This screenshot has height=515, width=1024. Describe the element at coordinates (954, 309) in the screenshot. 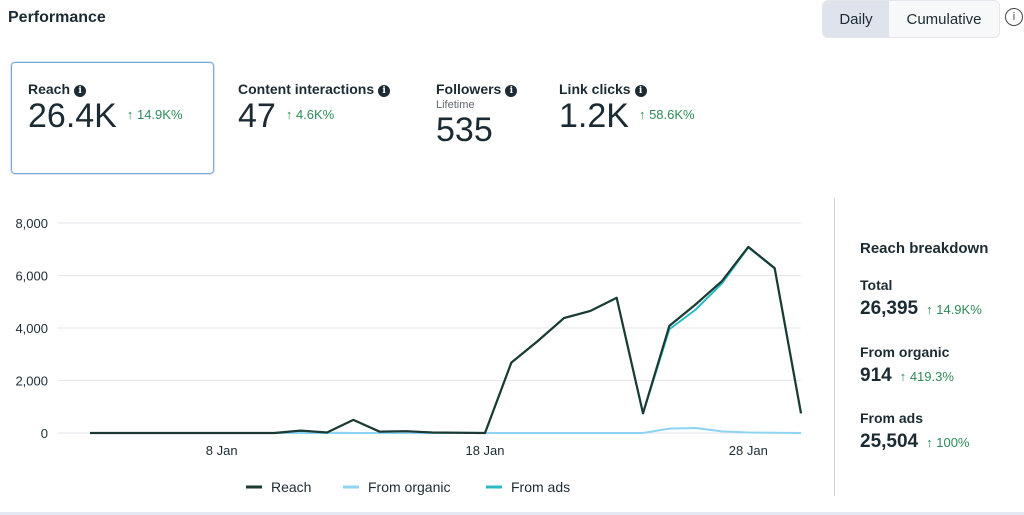

I see `breakdown-change: ↑ 14.9K%` at that location.